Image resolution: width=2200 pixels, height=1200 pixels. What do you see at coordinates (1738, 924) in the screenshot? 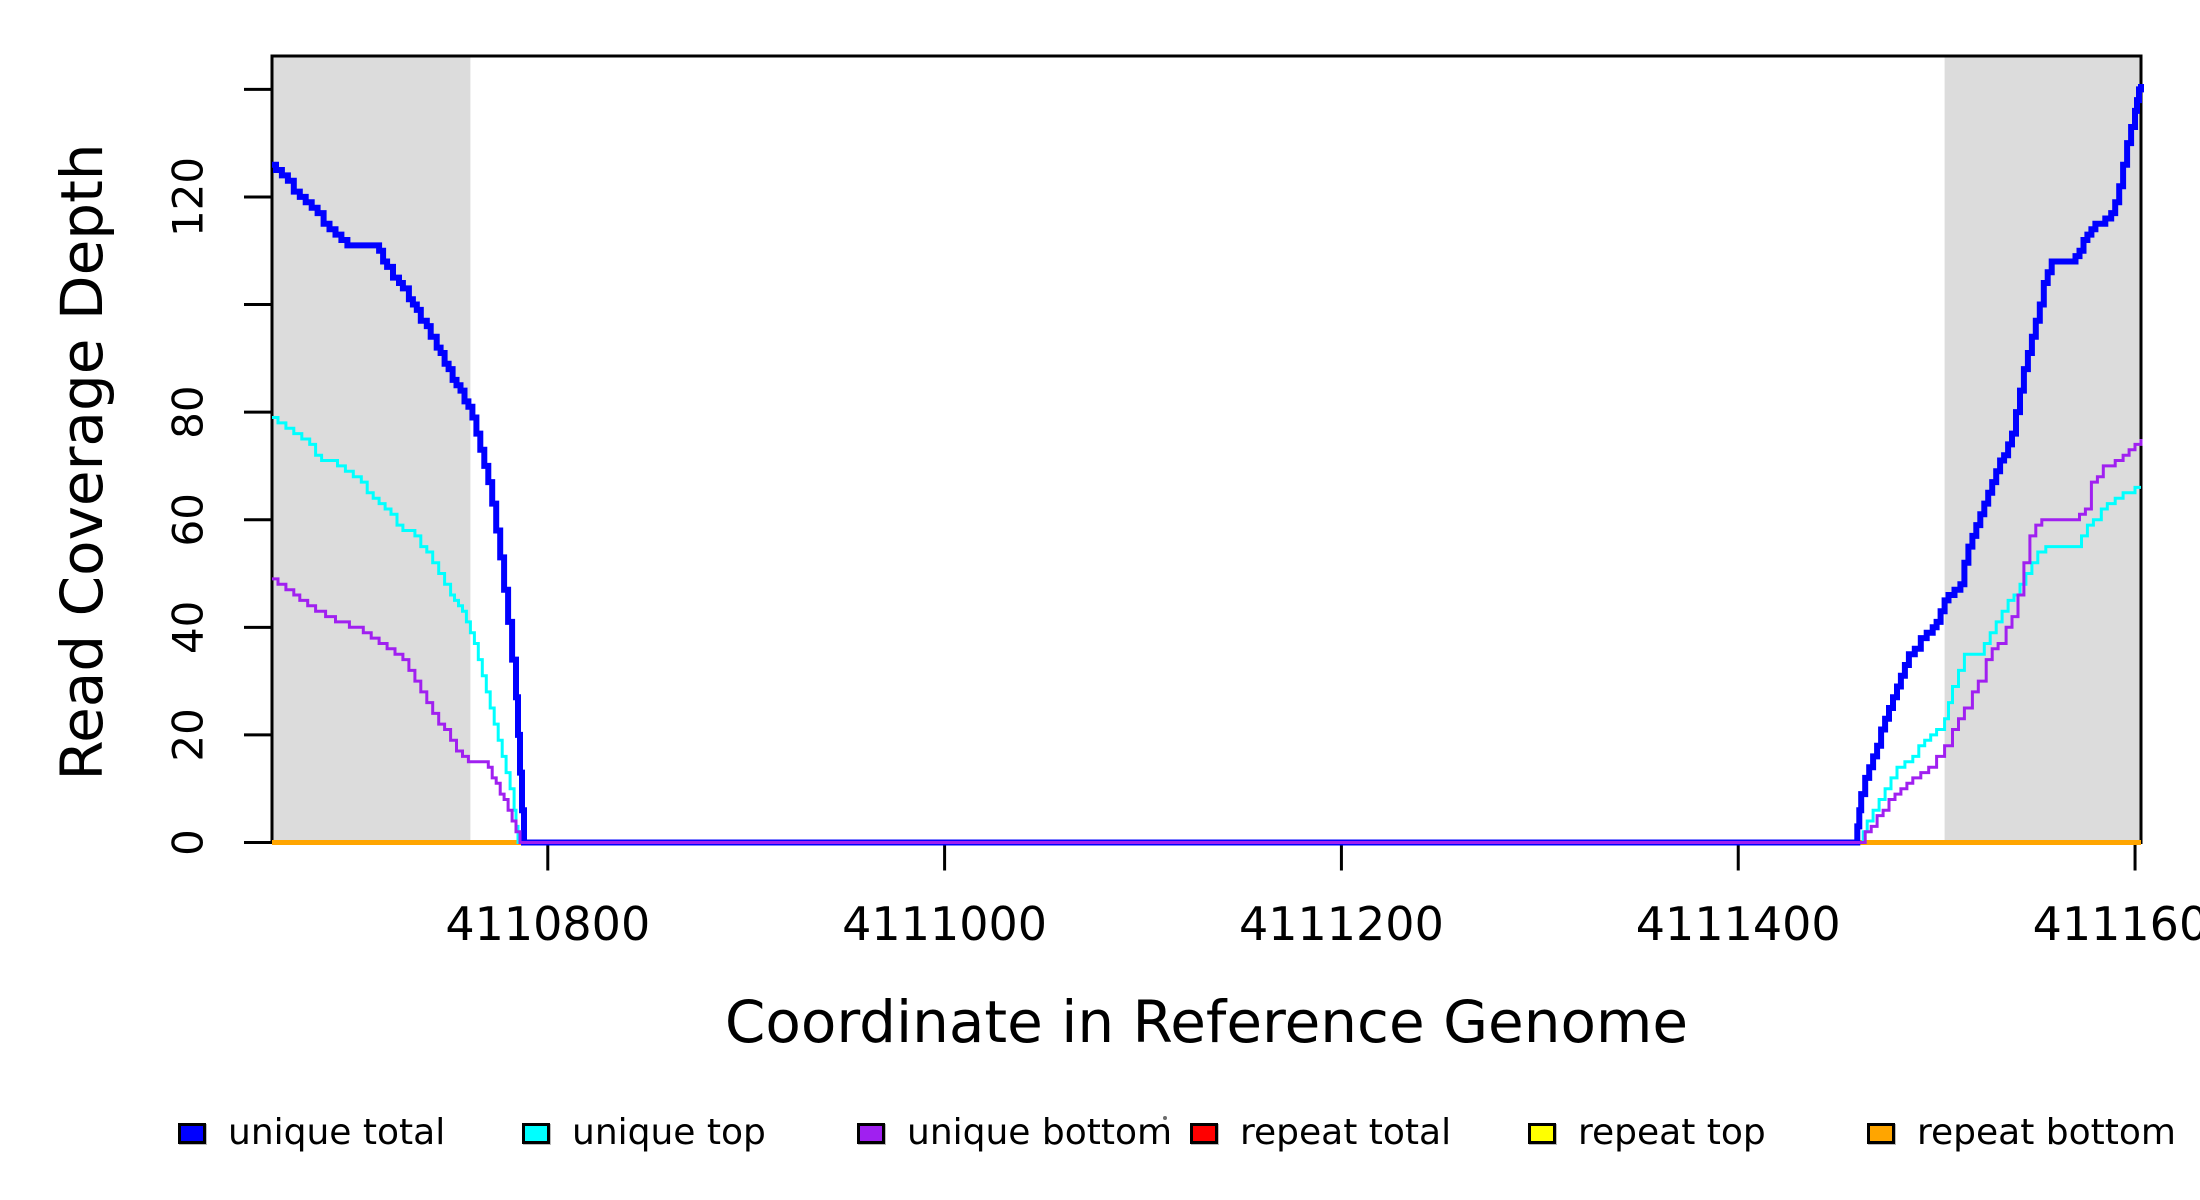
I see `x-axis-tick-label: 4111400` at bounding box center [1738, 924].